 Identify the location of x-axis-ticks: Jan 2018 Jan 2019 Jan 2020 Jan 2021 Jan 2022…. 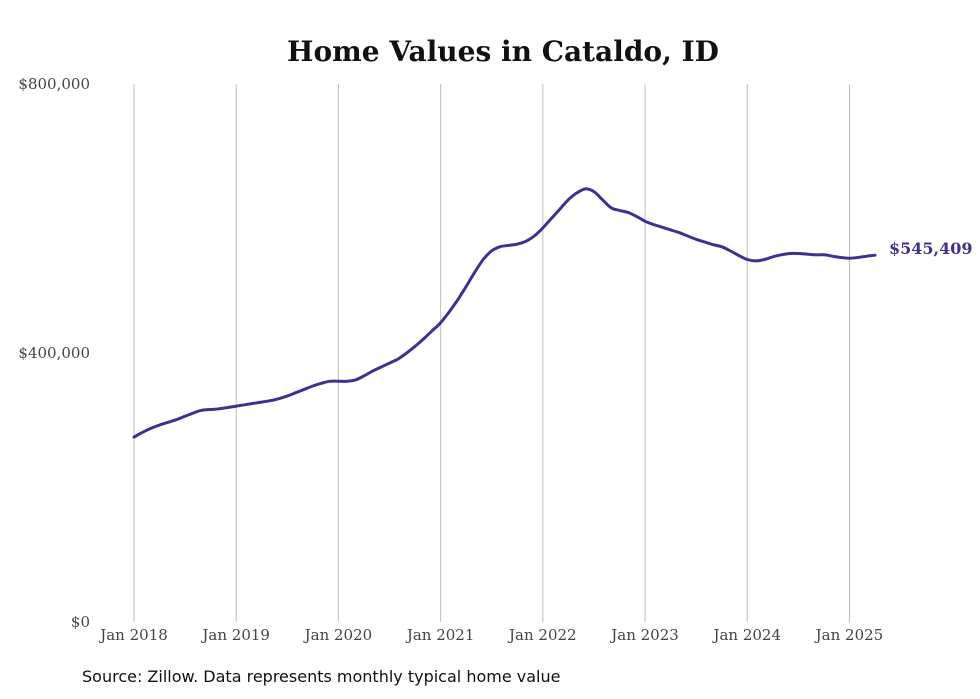
(490, 635).